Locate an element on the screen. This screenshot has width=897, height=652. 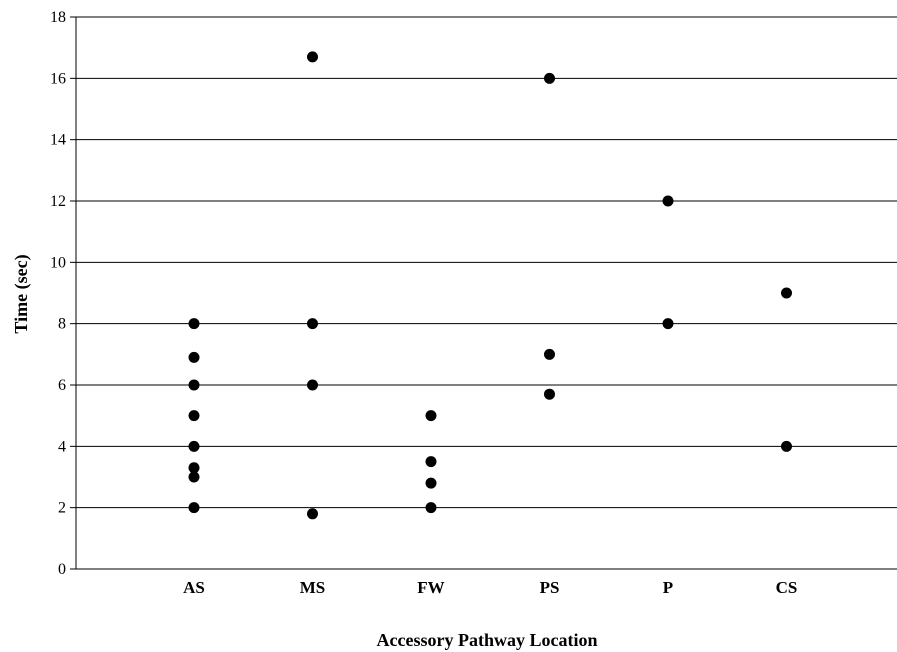
x-category-label: P is located at coordinates (668, 587).